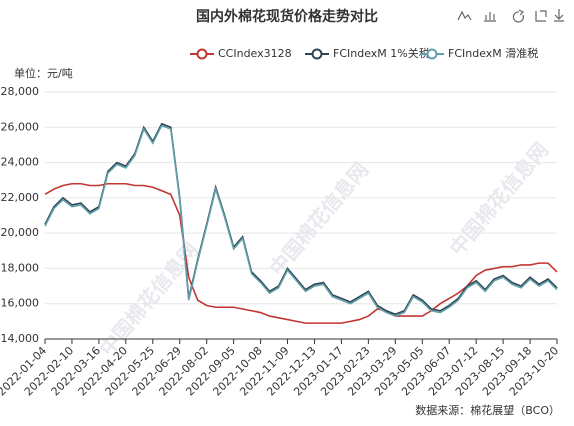 This screenshot has height=426, width=574. Describe the element at coordinates (559, 15) in the screenshot. I see `tool-save` at that location.